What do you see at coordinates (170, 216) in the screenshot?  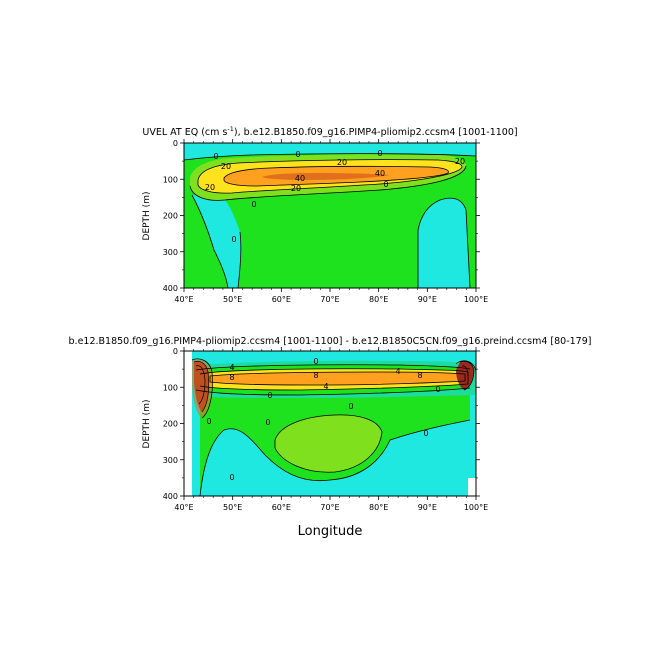 I see `top-y-tick-label: 200` at bounding box center [170, 216].